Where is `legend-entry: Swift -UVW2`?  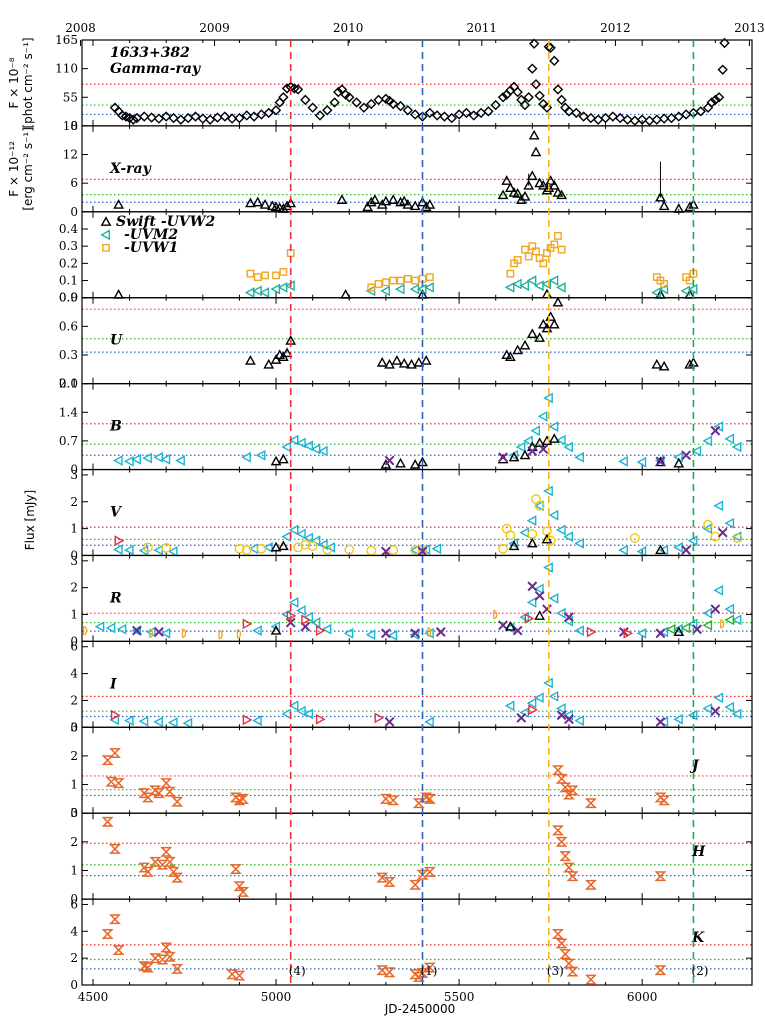
legend-entry: Swift -UVW2 is located at coordinates (165, 222).